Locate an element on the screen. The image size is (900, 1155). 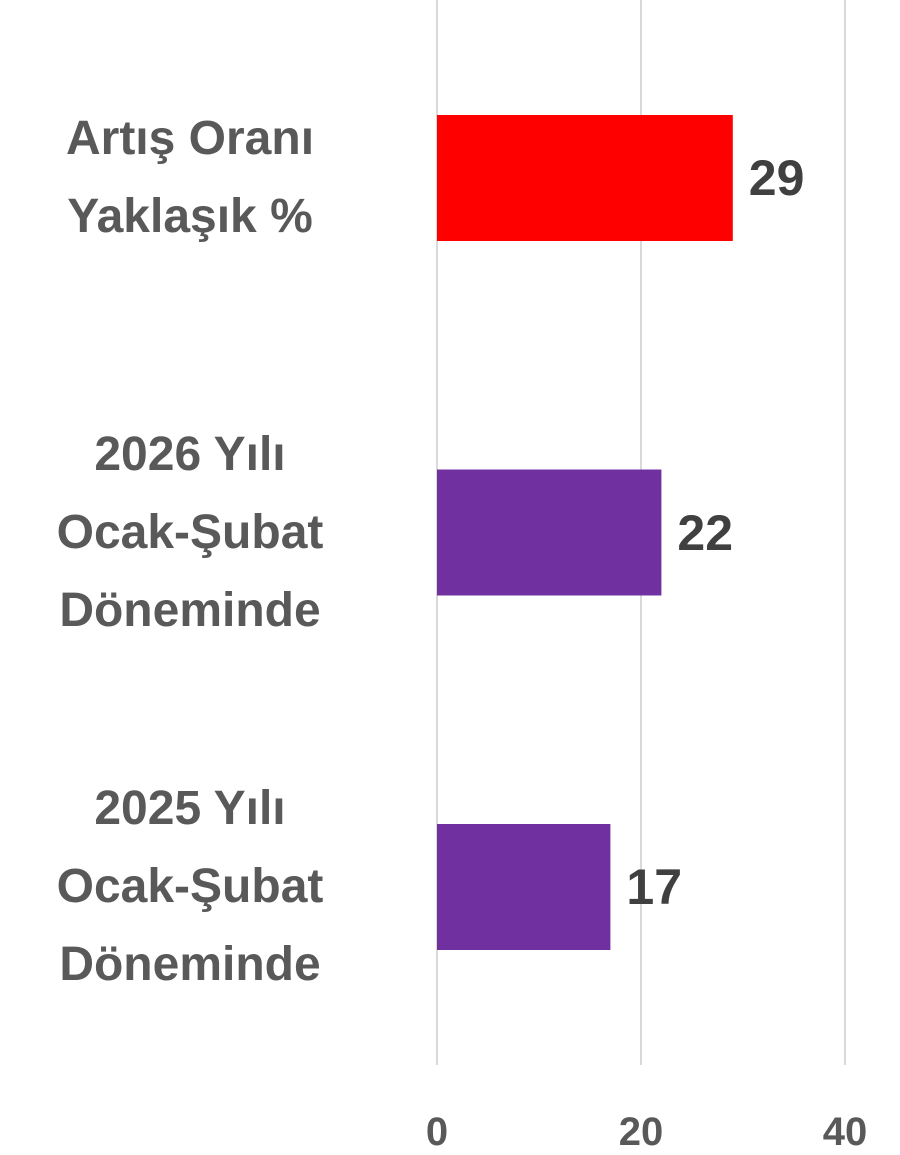
x-tick-label: 20 is located at coordinates (641, 1132).